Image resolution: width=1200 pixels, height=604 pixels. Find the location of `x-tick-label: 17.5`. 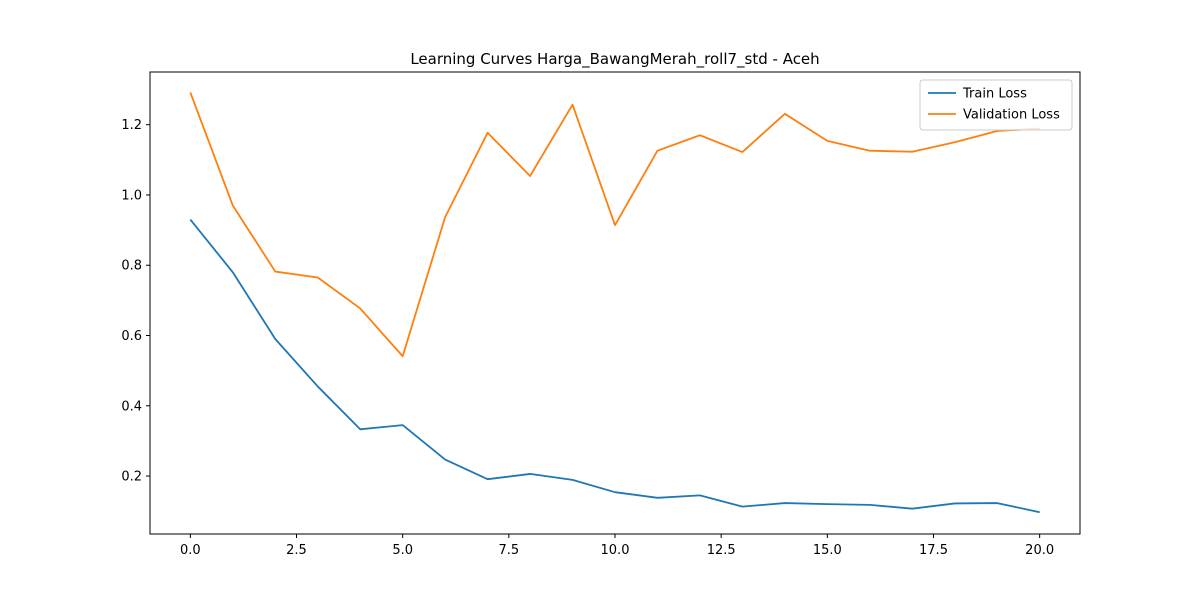

x-tick-label: 17.5 is located at coordinates (933, 550).